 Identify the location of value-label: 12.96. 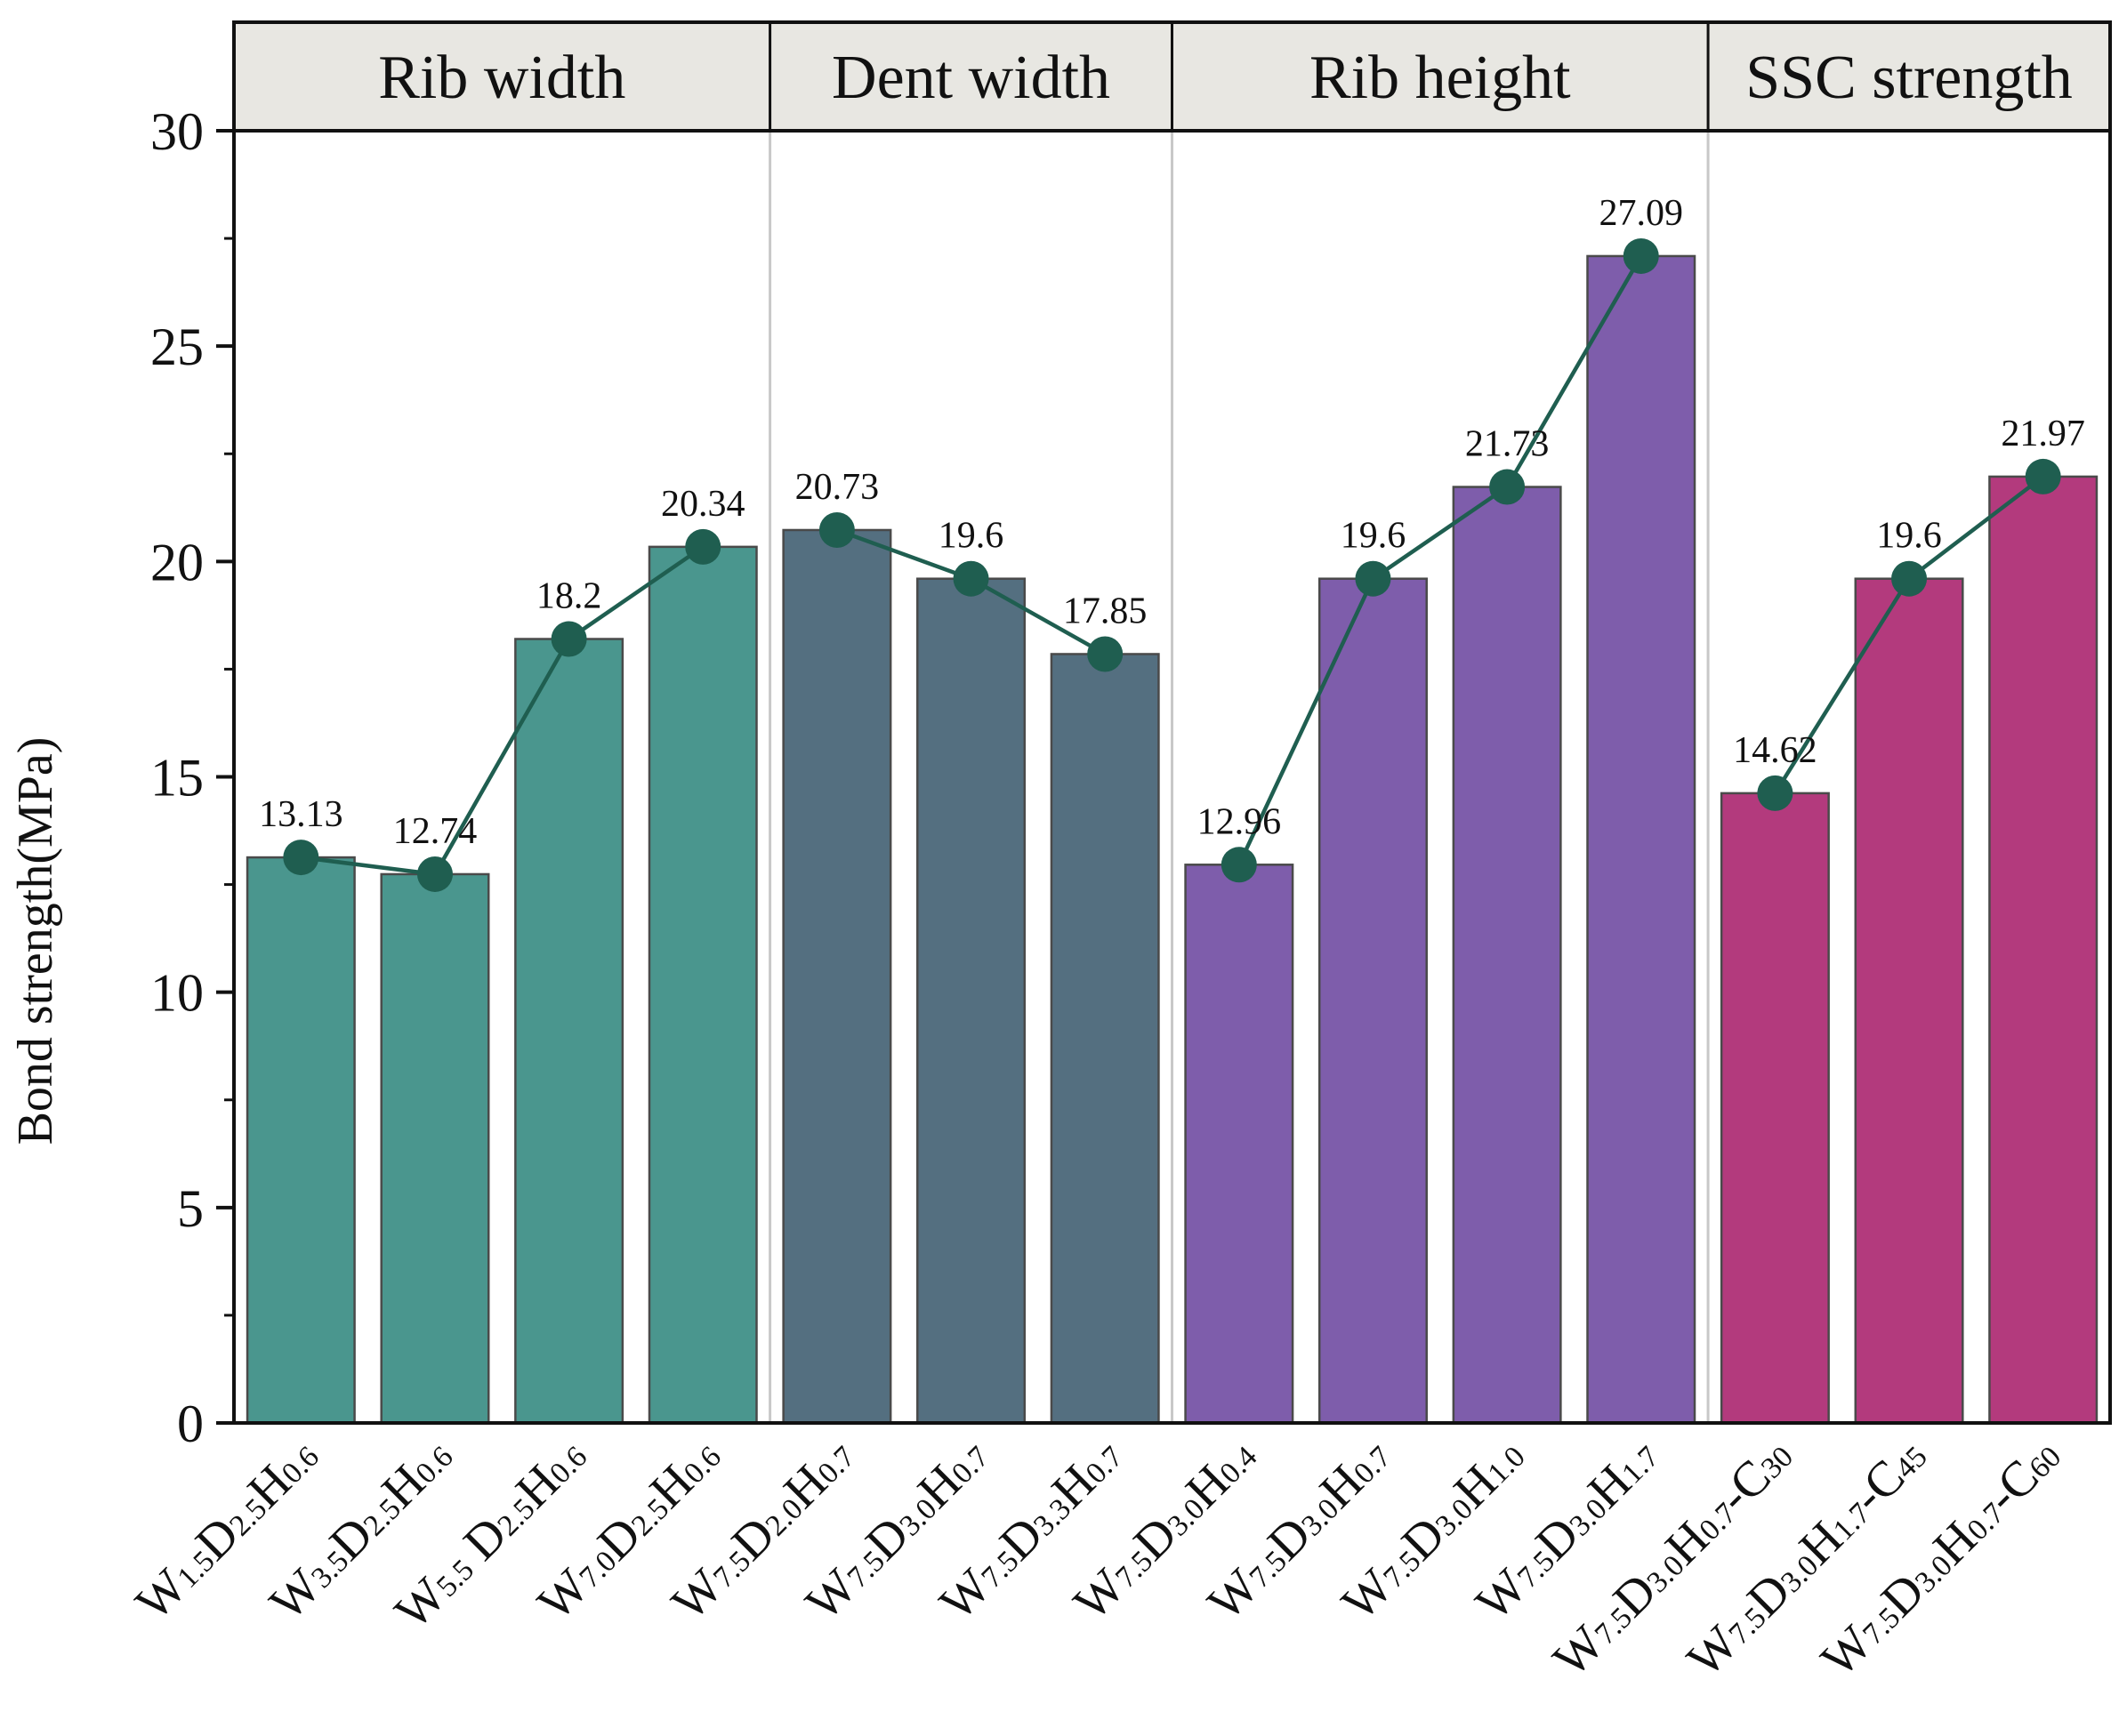
(1239, 822).